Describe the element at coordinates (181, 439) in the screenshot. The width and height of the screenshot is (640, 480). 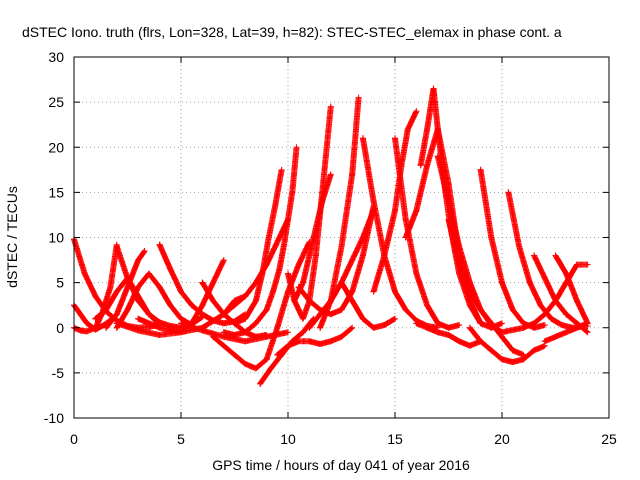
I see `x-tick-label: 5` at that location.